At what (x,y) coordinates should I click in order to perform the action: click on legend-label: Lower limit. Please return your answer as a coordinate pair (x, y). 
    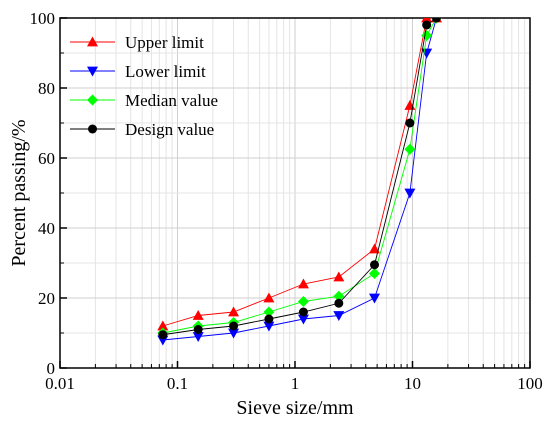
    Looking at the image, I should click on (165, 71).